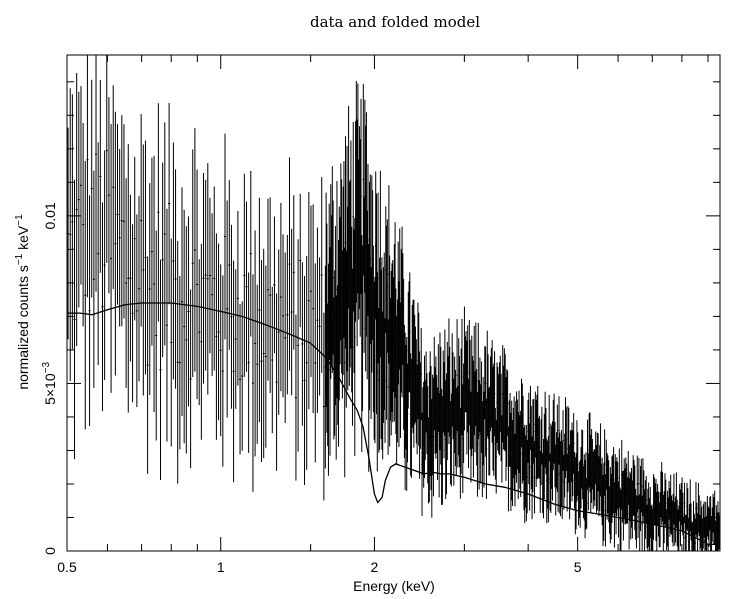  I want to click on y-tick-label: 0, so click(50, 551).